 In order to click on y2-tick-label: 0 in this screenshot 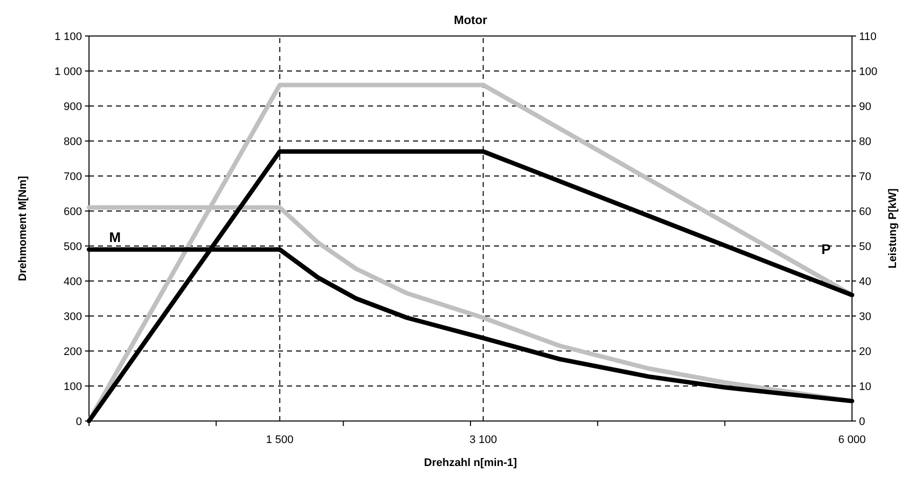, I will do `click(862, 422)`.